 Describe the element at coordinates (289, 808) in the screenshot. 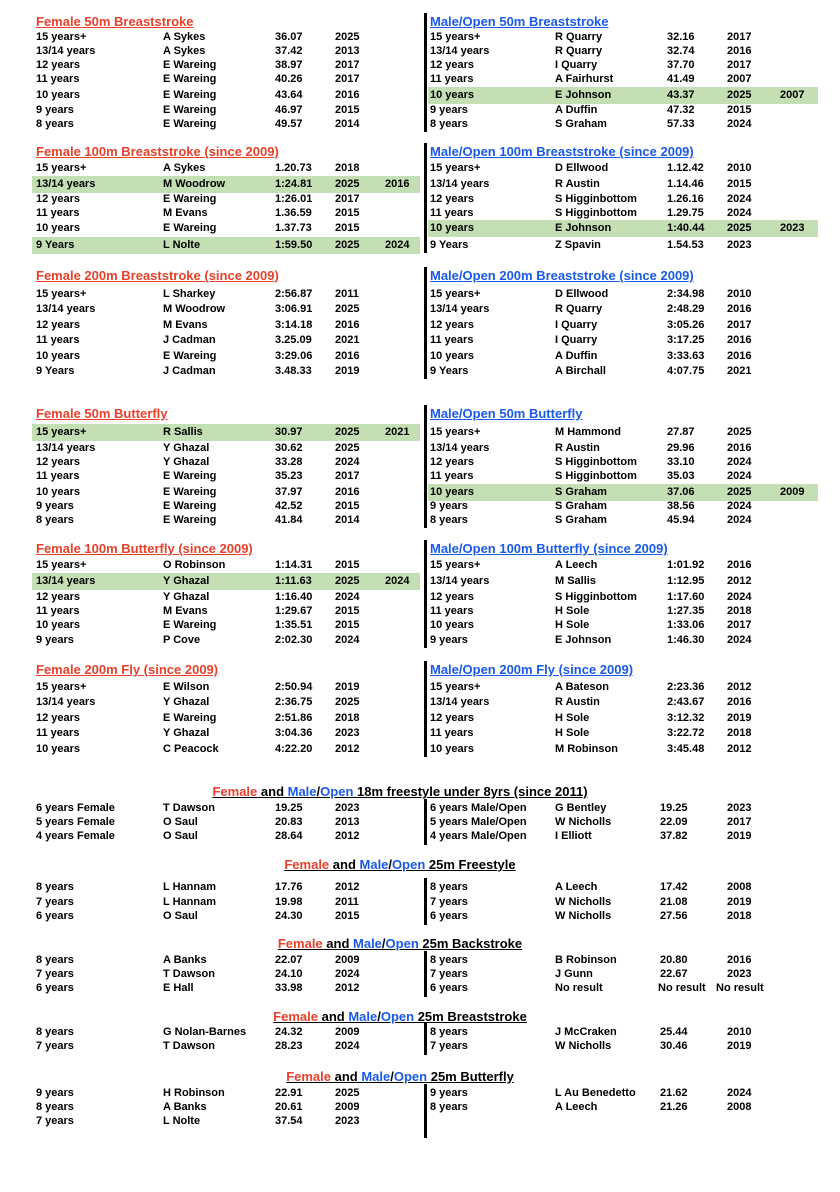

I see `record-time: 19.25` at that location.